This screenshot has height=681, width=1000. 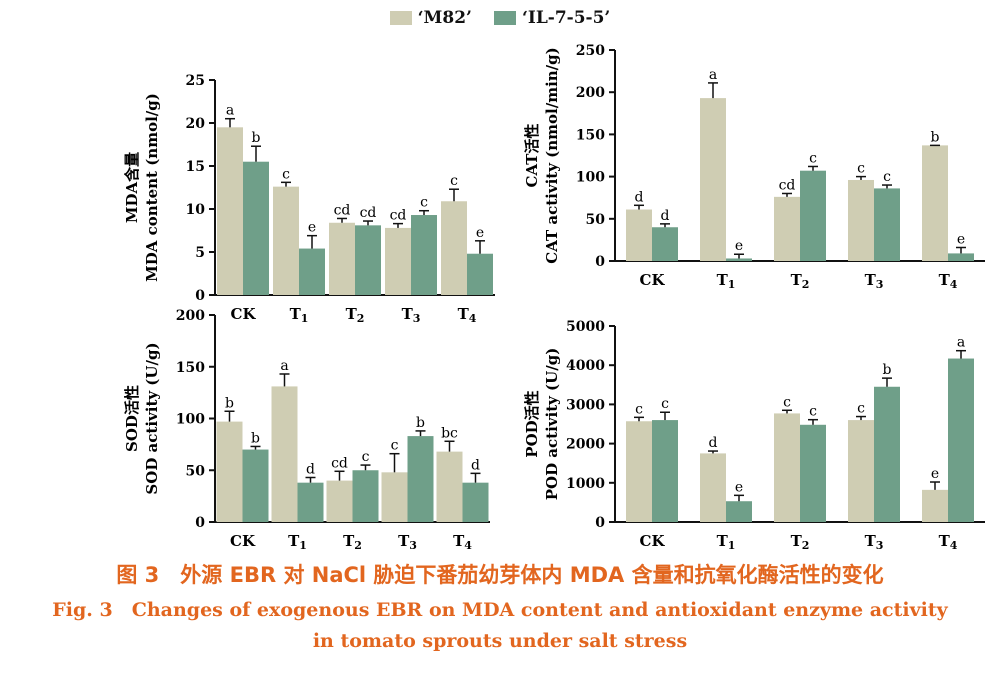 What do you see at coordinates (590, 51) in the screenshot?
I see `y-tick-label: 250` at bounding box center [590, 51].